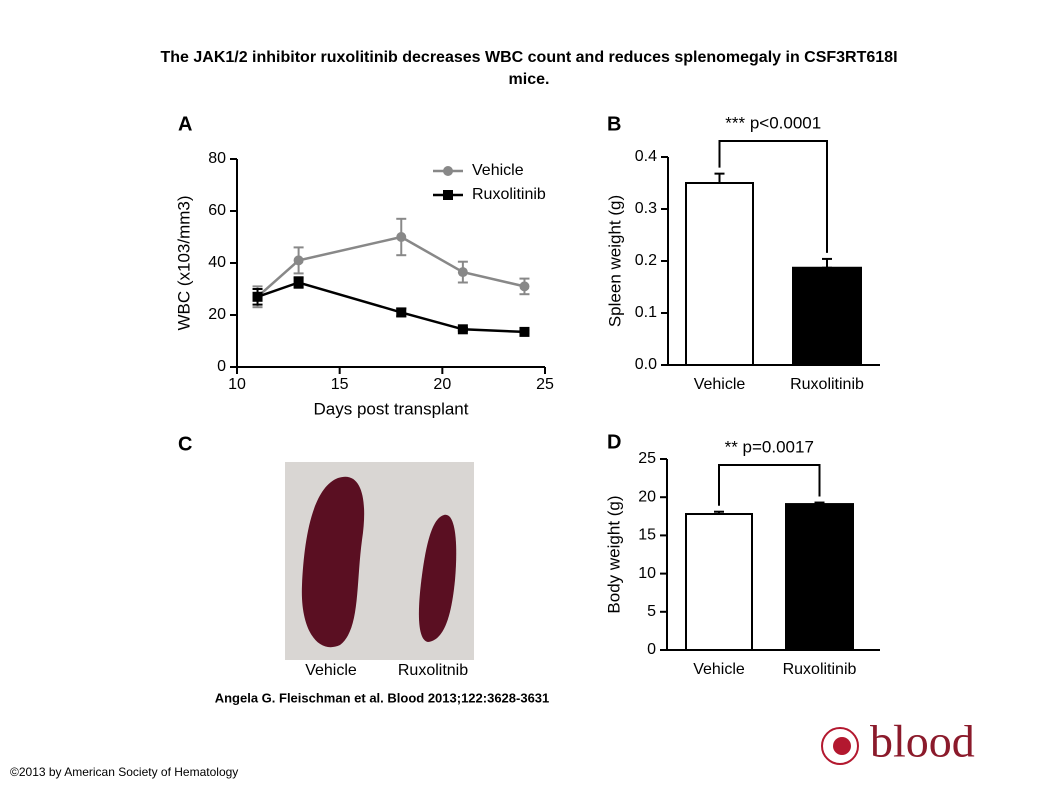 This screenshot has height=793, width=1058. I want to click on panel-letter: C, so click(185, 444).